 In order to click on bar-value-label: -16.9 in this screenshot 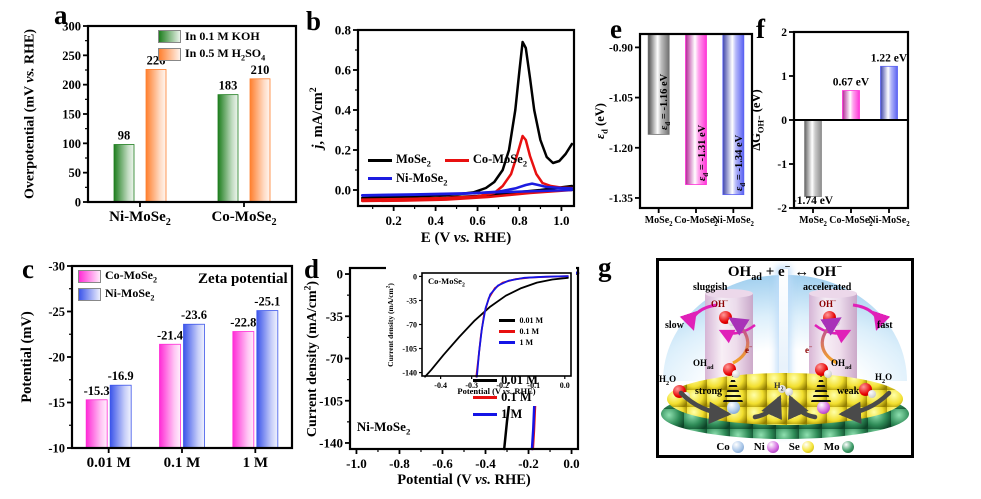, I will do `click(121, 376)`.